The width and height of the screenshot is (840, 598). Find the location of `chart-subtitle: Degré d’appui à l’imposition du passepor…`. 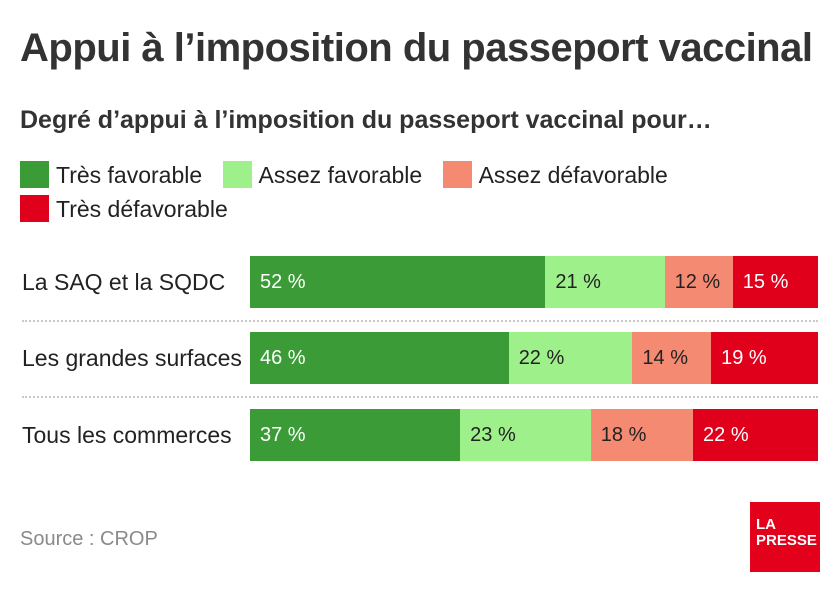

chart-subtitle: Degré d’appui à l’imposition du passepor… is located at coordinates (366, 120).